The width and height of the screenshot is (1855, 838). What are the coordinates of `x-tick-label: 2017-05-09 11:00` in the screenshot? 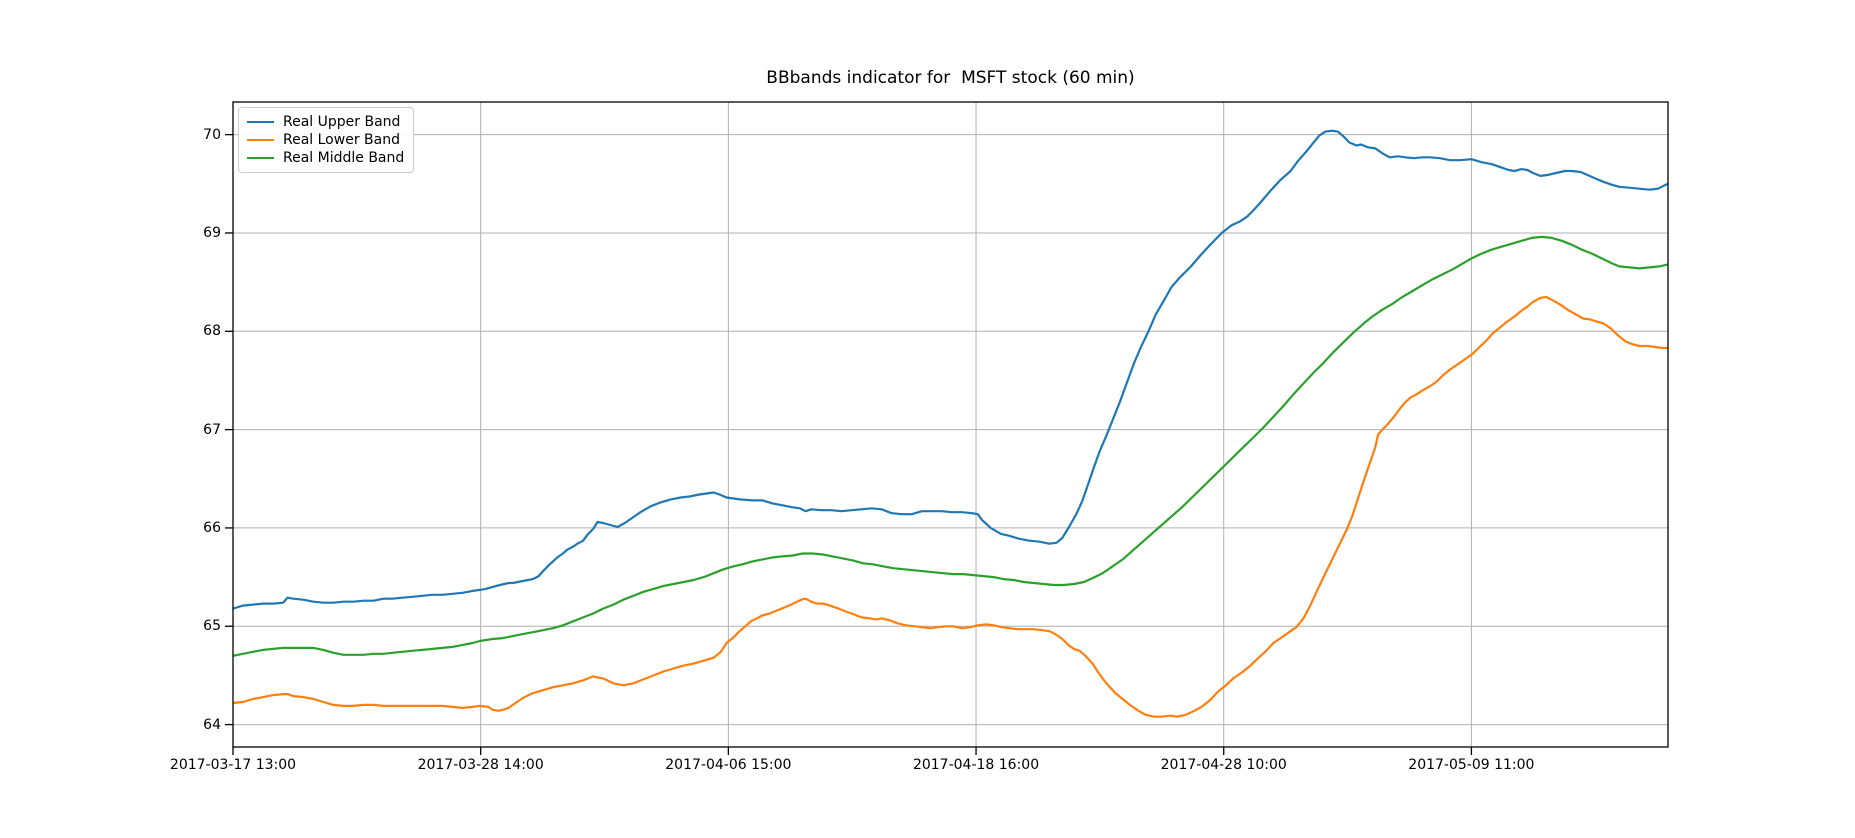 It's located at (1471, 765).